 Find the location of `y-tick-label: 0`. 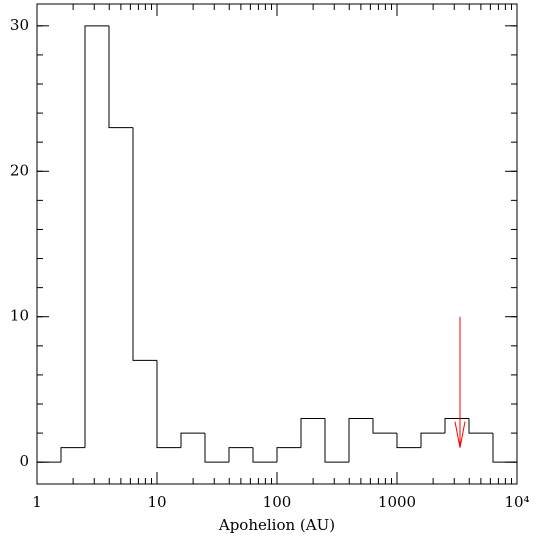

y-tick-label: 0 is located at coordinates (24, 461).